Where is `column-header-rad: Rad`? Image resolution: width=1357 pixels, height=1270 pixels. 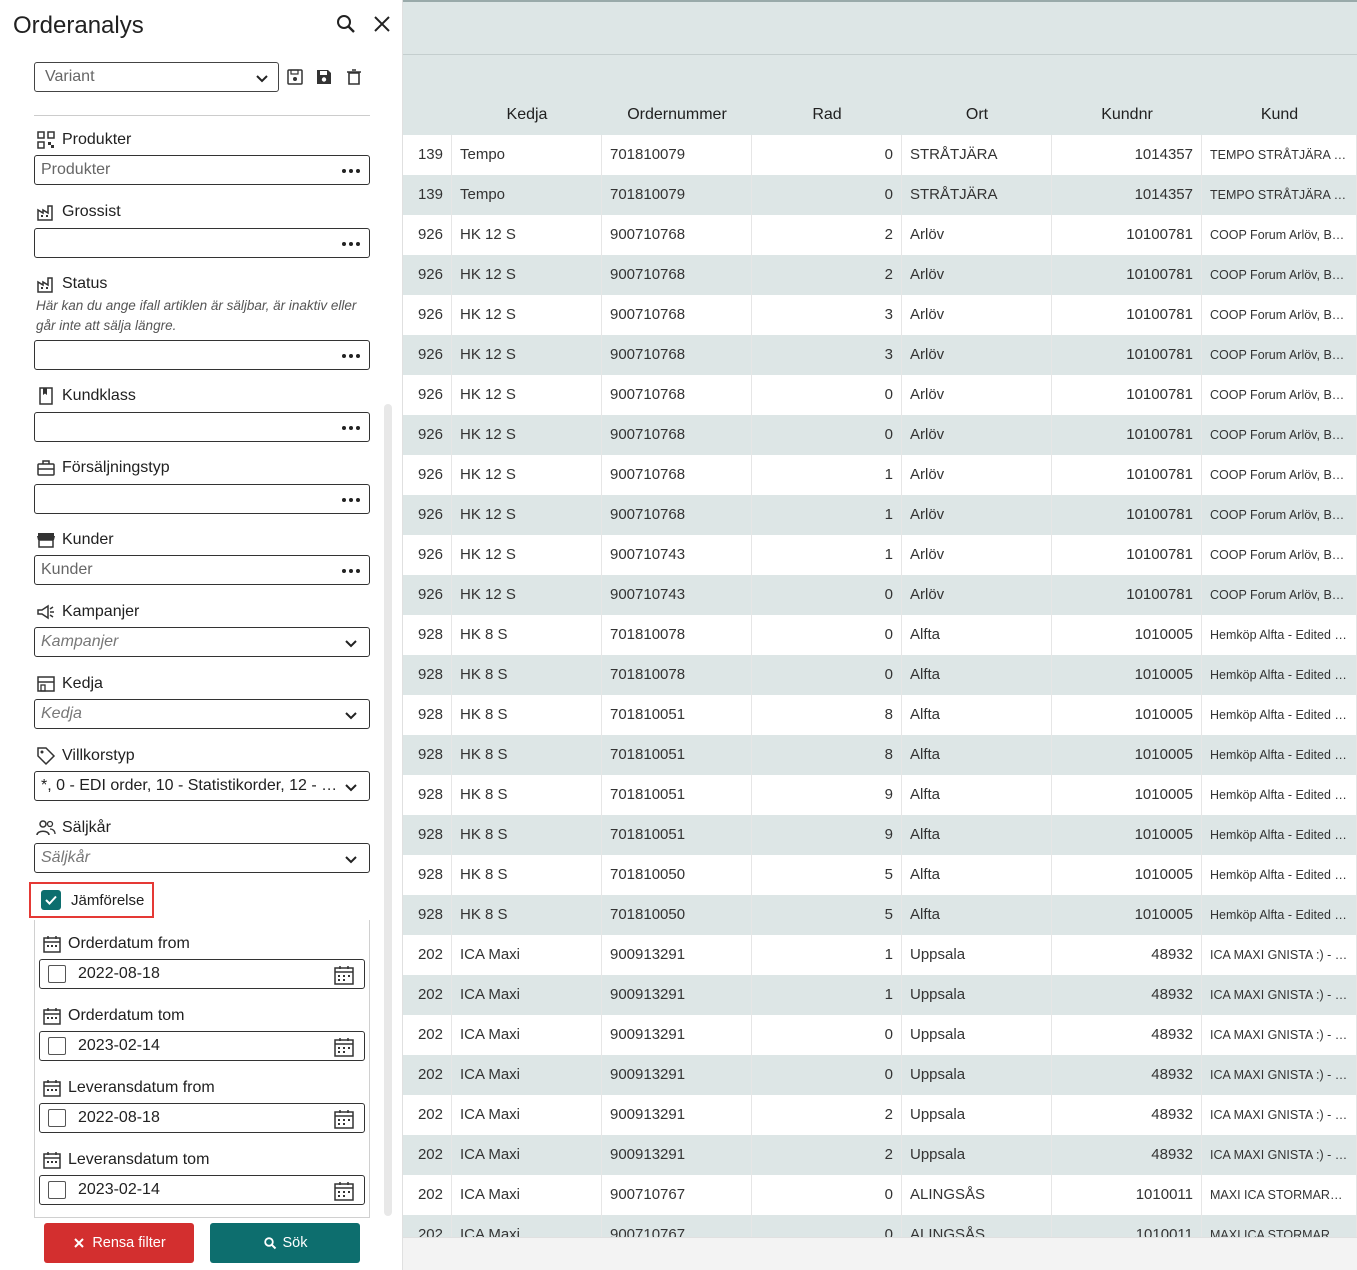 column-header-rad: Rad is located at coordinates (827, 114).